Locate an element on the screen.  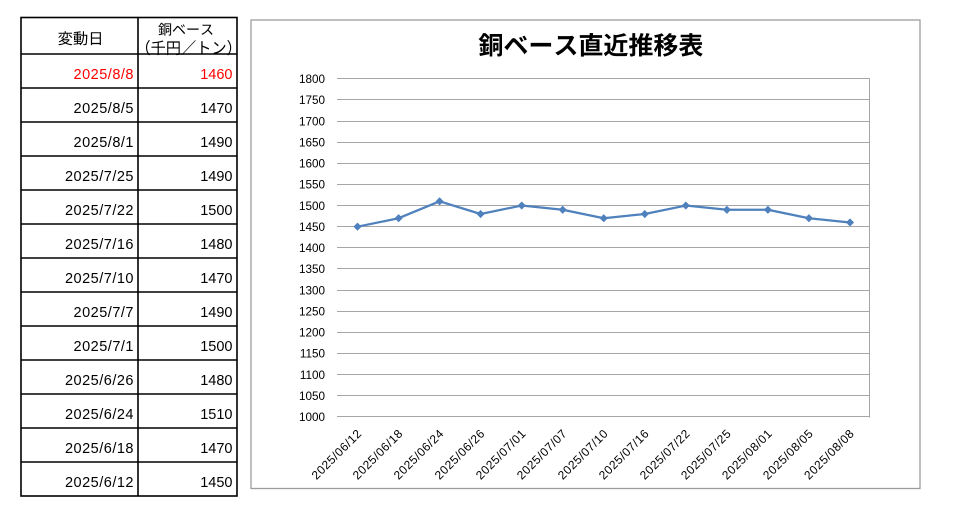
svg-text: 1350 is located at coordinates (312, 269).